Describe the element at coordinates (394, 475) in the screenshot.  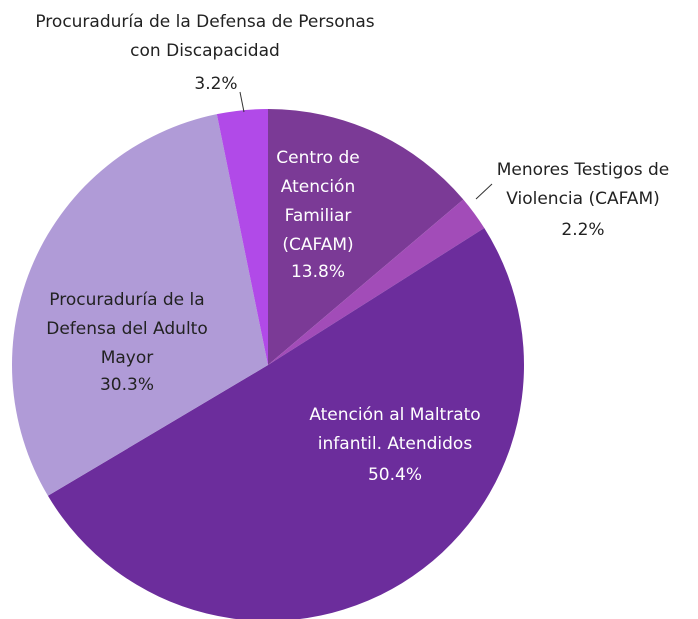
I see `value-label: 50.4%` at that location.